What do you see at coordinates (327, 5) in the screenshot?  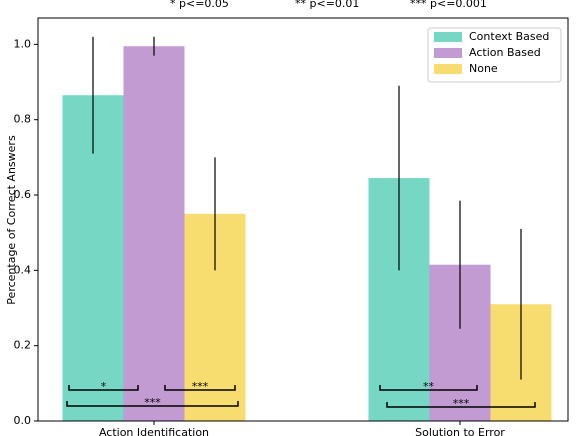 I see `p-value-note: ** p<=0.01` at bounding box center [327, 5].